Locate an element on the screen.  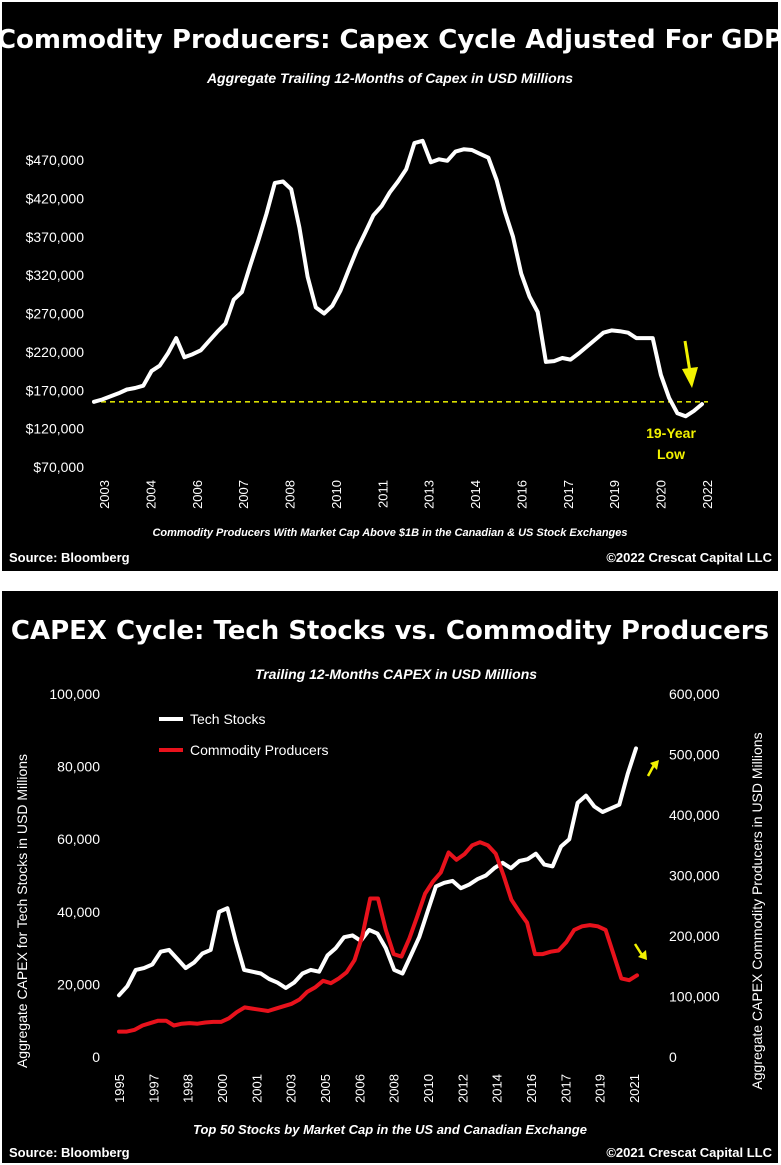
y-tick-label: $120,000 is located at coordinates (55, 429).